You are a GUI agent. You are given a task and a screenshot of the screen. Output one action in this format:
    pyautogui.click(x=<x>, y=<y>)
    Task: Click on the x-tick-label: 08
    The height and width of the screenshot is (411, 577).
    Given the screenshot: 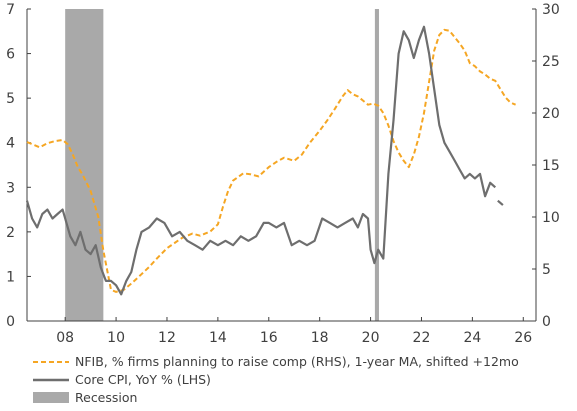 What is the action you would take?
    pyautogui.click(x=65, y=338)
    